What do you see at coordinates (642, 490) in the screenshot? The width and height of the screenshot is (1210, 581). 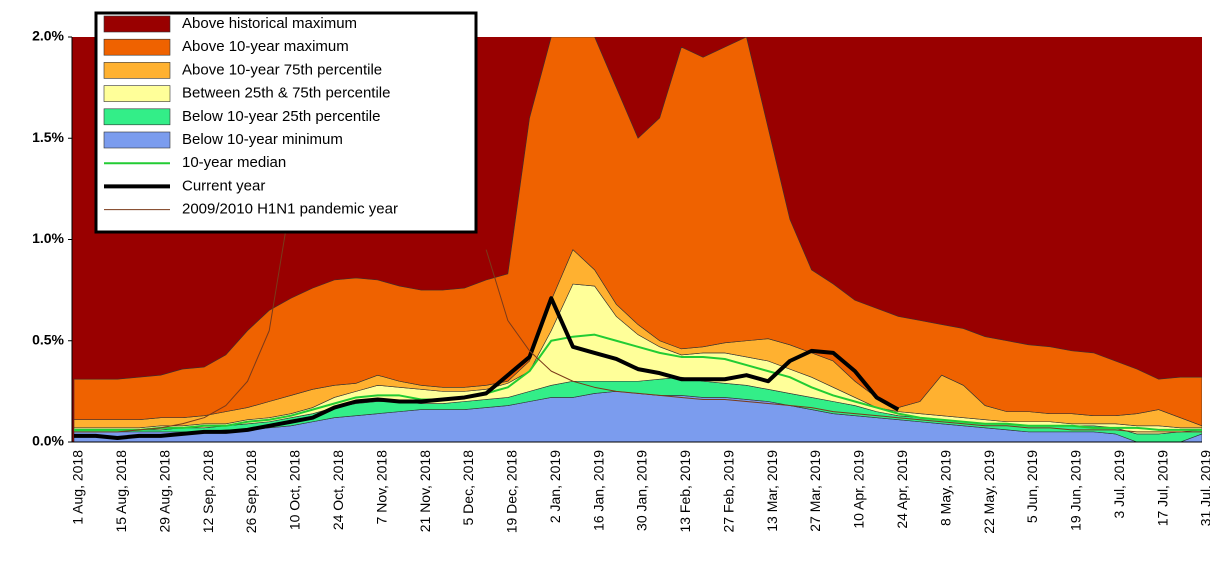 I see `x-tick-label: 30 Jan, 2019` at bounding box center [642, 490].